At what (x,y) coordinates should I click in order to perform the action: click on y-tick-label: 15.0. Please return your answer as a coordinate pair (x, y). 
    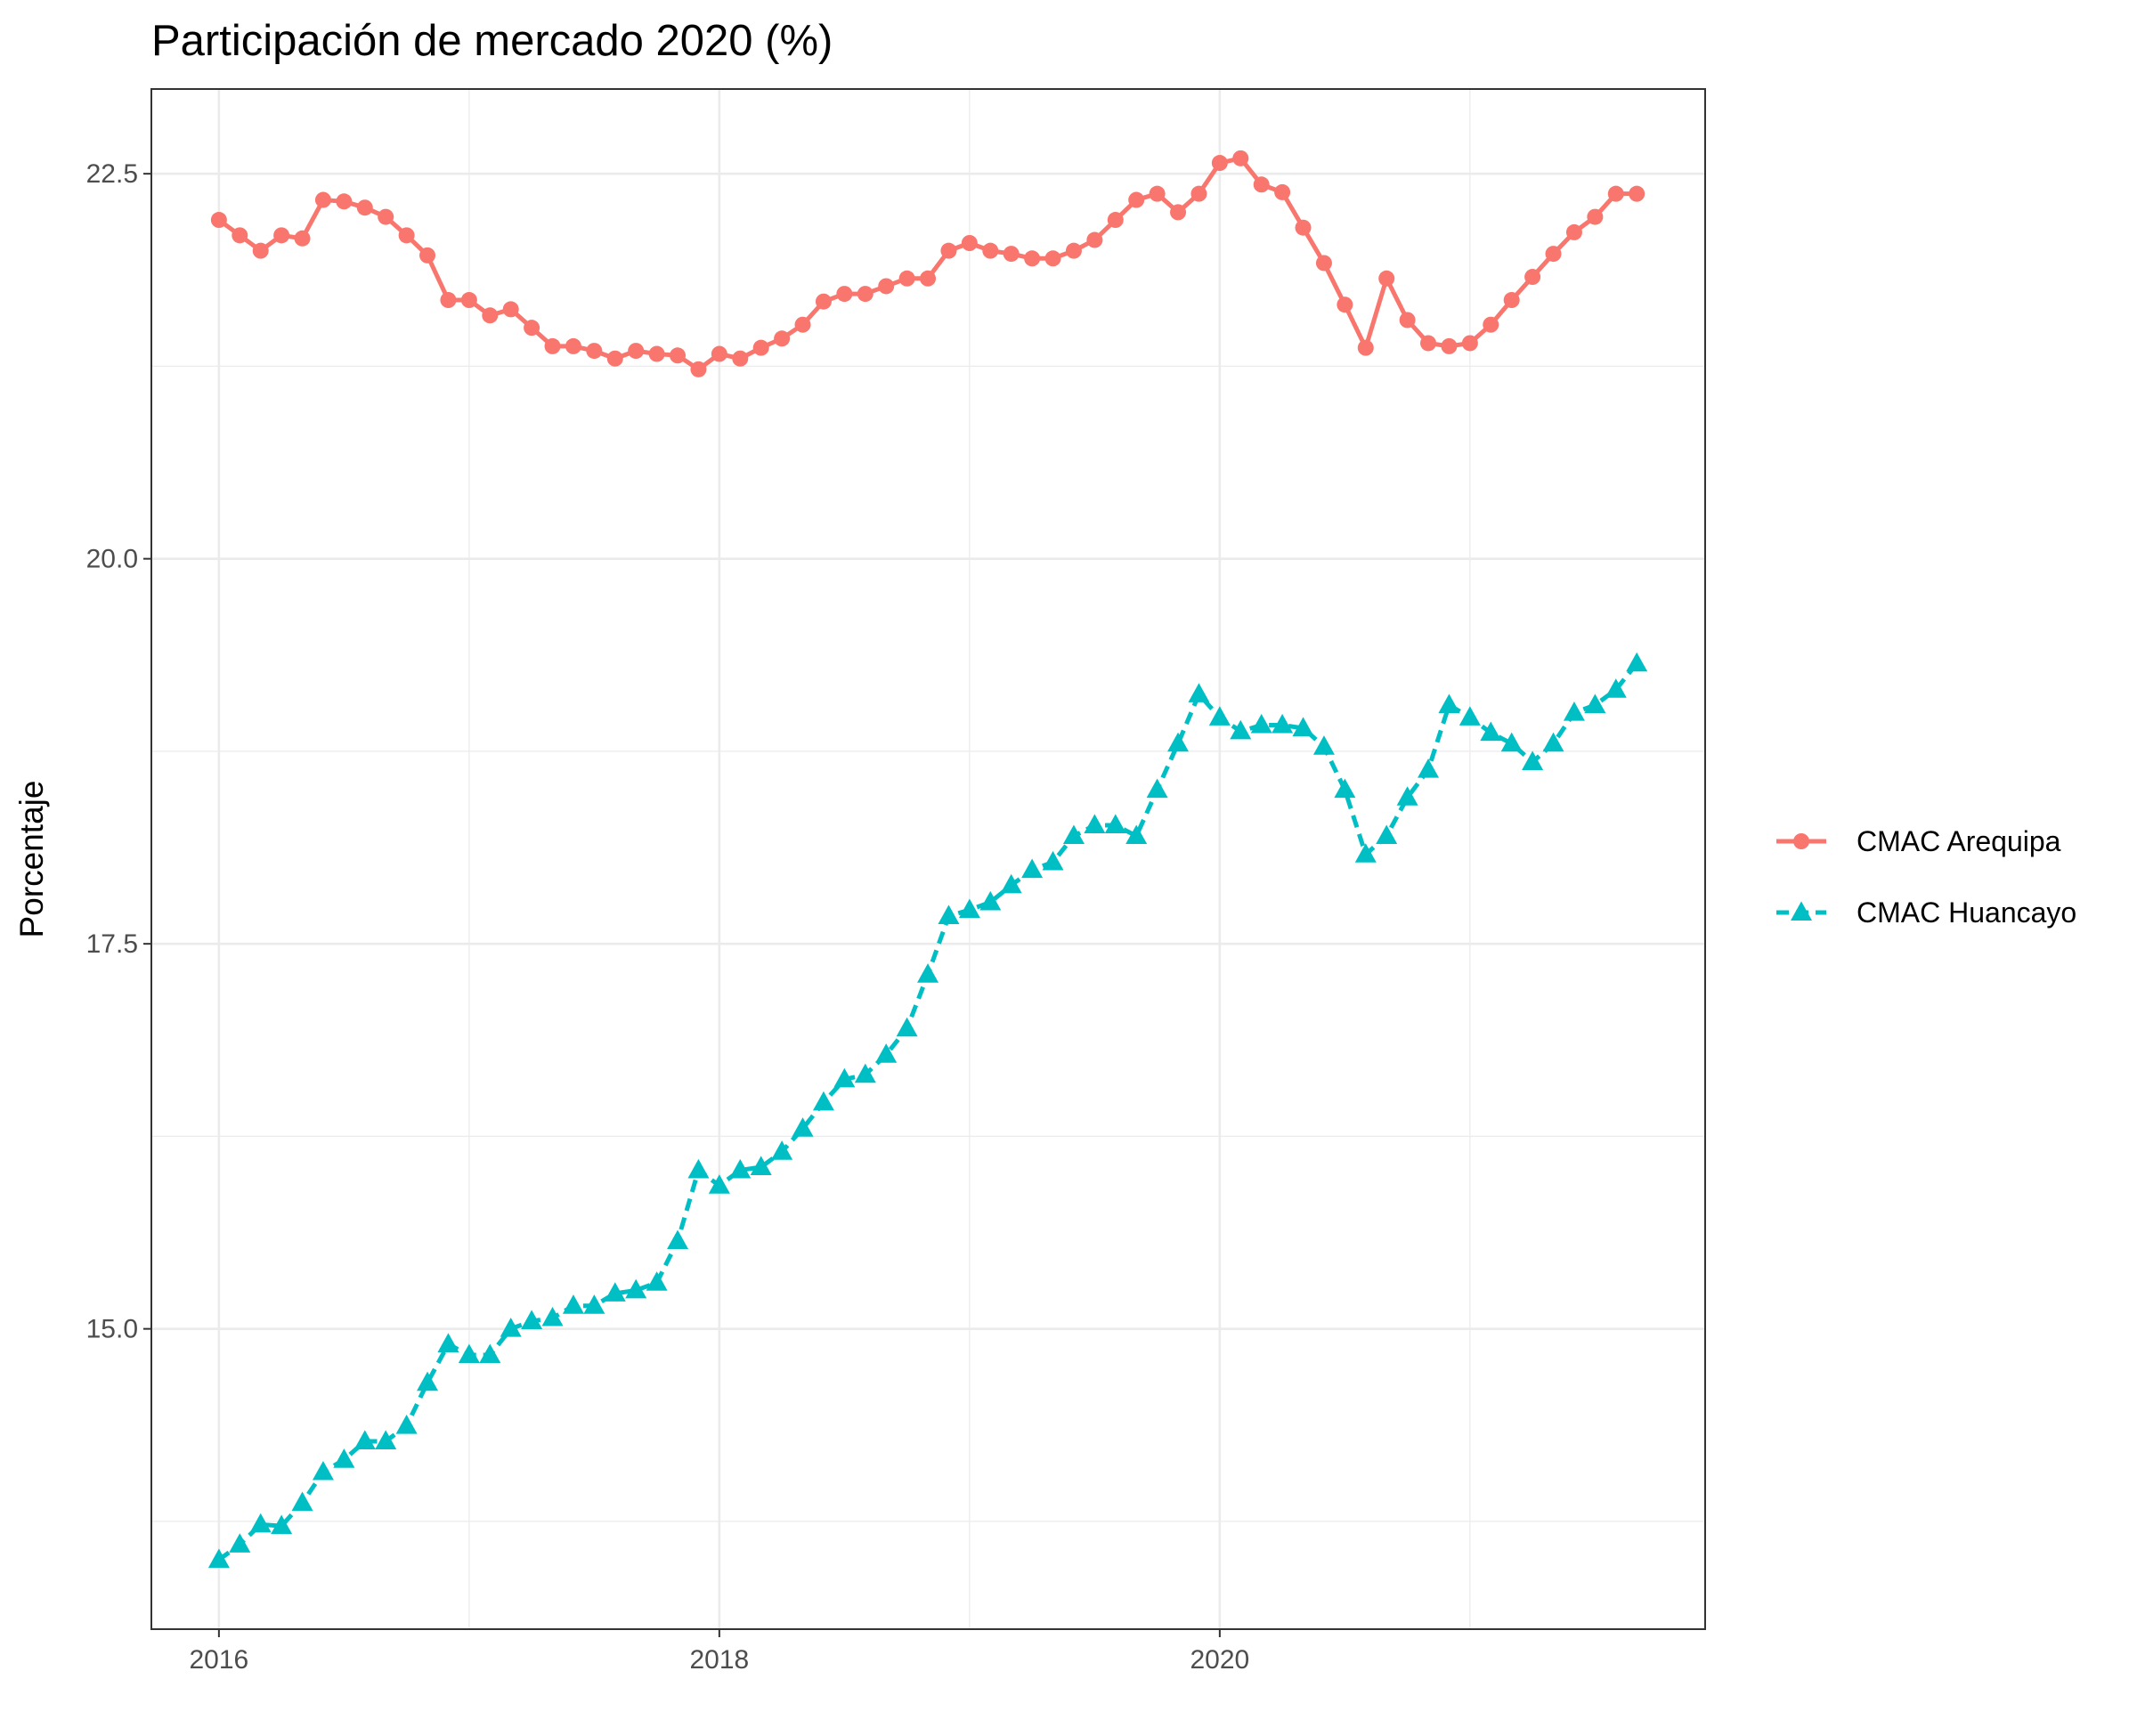
    Looking at the image, I should click on (112, 1329).